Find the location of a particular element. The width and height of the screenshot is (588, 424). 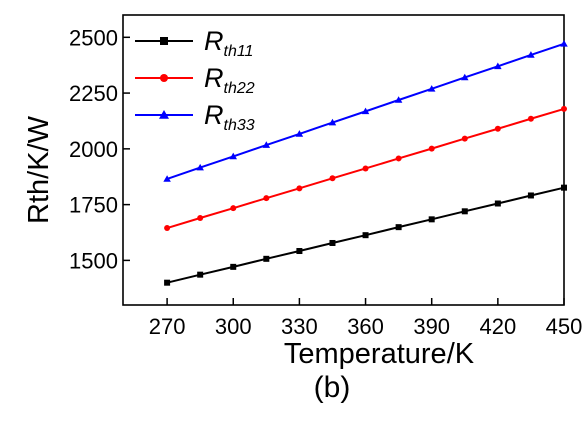

legend-label: Rth11 is located at coordinates (228, 43).